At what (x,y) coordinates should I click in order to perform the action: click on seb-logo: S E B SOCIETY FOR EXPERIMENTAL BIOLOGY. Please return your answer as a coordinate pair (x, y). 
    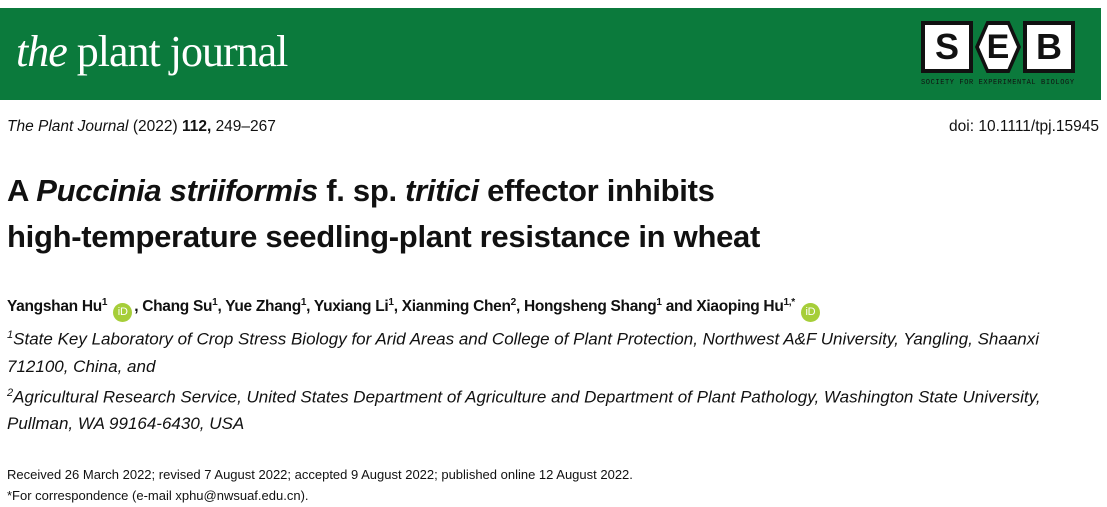
    Looking at the image, I should click on (1005, 57).